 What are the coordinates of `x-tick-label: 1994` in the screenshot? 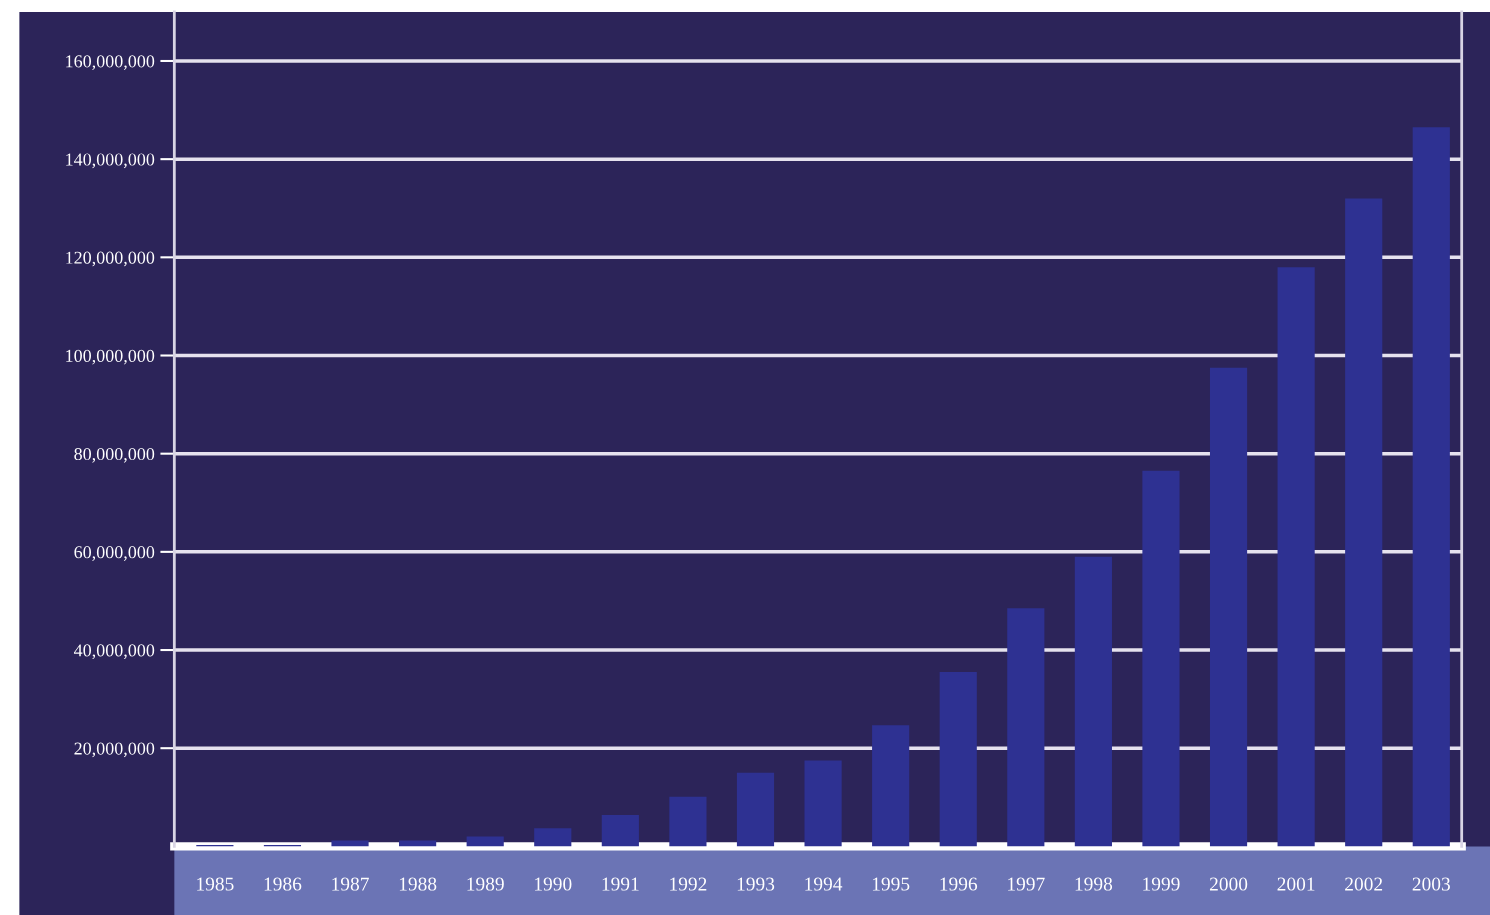 It's located at (824, 884).